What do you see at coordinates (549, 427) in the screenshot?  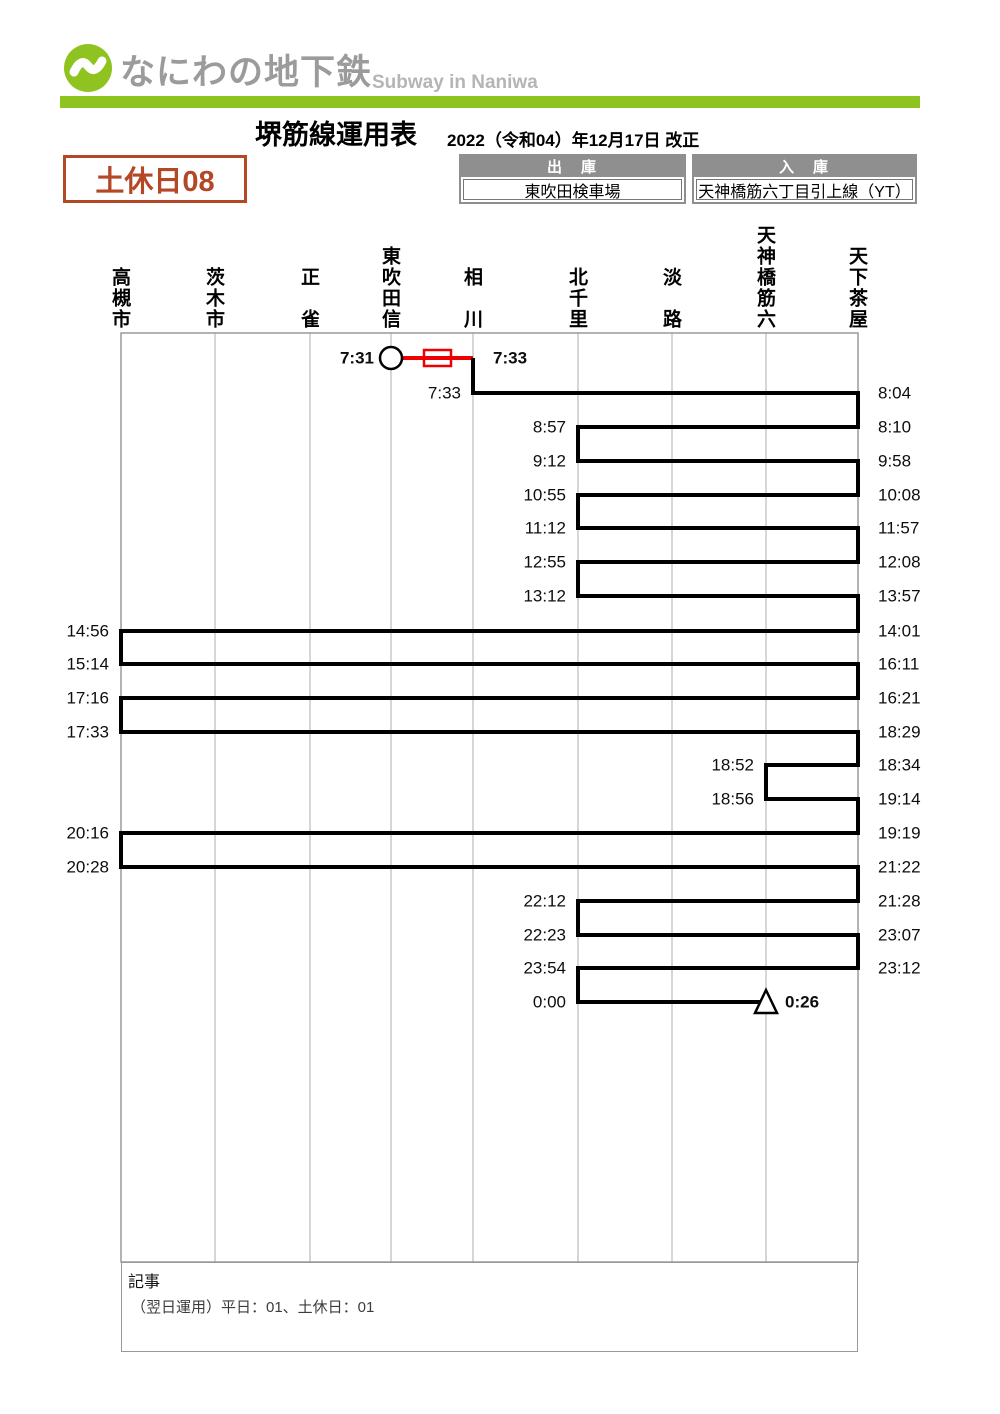 I see `arrival-time: 8:57` at bounding box center [549, 427].